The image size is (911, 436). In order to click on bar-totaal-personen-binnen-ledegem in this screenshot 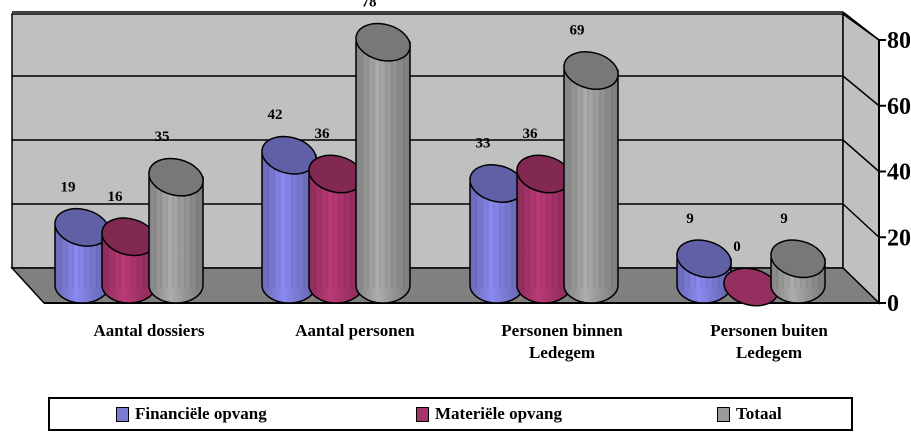, I will do `click(591, 177)`.